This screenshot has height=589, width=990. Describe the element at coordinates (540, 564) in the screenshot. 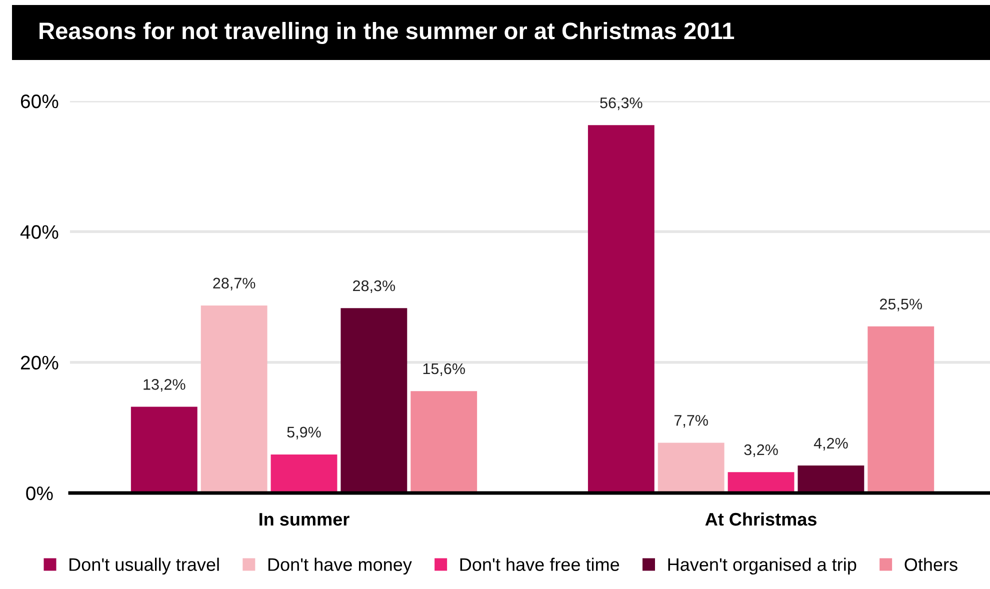

I see `legend-label: Don't have free time` at that location.